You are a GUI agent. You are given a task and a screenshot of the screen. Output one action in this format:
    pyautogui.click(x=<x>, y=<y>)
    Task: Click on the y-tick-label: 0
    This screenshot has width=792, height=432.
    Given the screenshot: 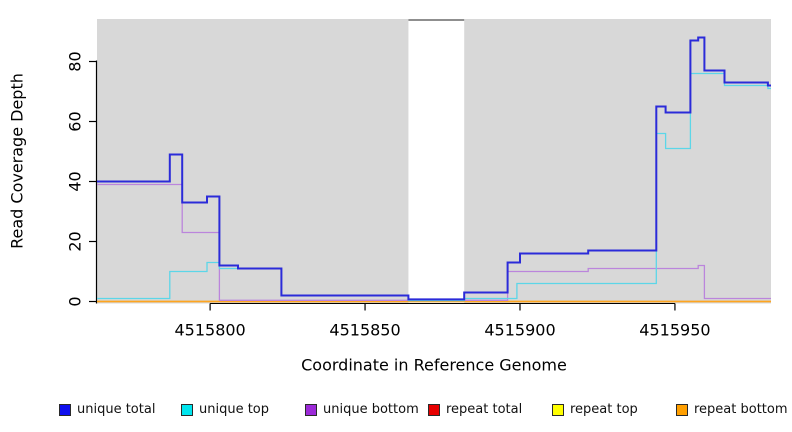 What is the action you would take?
    pyautogui.click(x=75, y=301)
    